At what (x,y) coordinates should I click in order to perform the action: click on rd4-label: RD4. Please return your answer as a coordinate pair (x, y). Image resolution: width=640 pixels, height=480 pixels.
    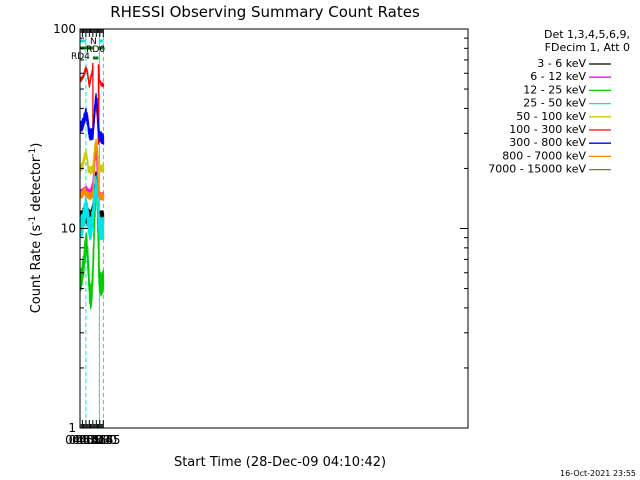
    Looking at the image, I should click on (80, 57).